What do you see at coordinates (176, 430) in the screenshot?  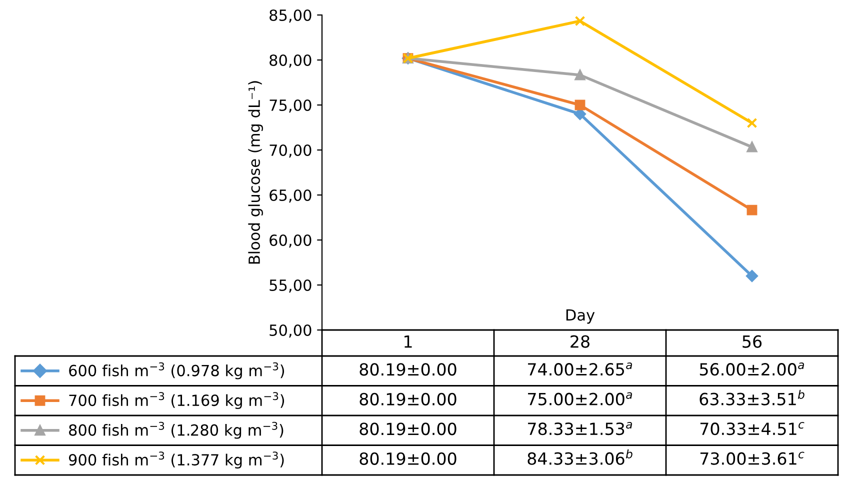 I see `legend-label: 800 fish m$^{−3}$ (1.280 kg m$^{−3}$)` at bounding box center [176, 430].